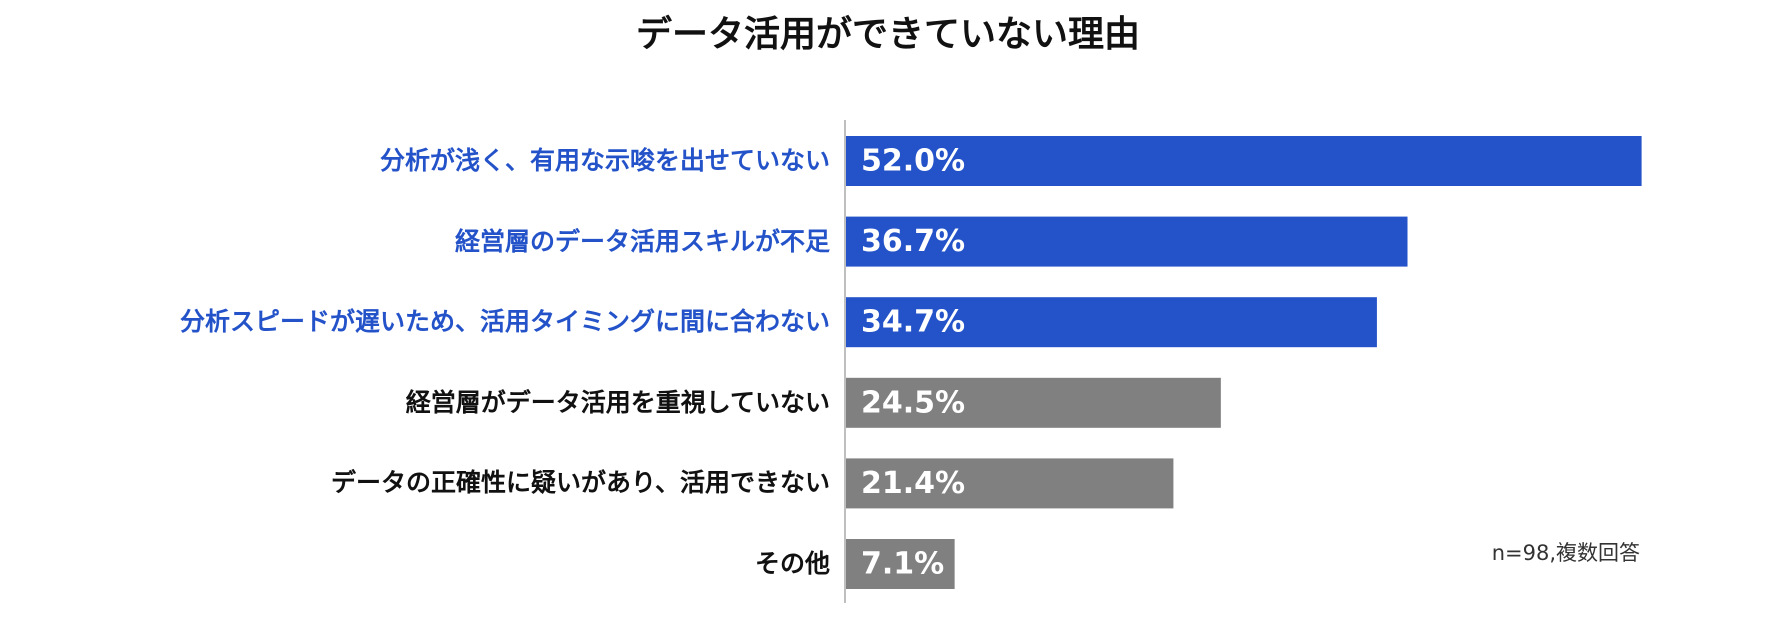 The width and height of the screenshot is (1776, 622). Describe the element at coordinates (642, 241) in the screenshot. I see `category-label-2: 経営層のデータ活用スキルが不足` at that location.